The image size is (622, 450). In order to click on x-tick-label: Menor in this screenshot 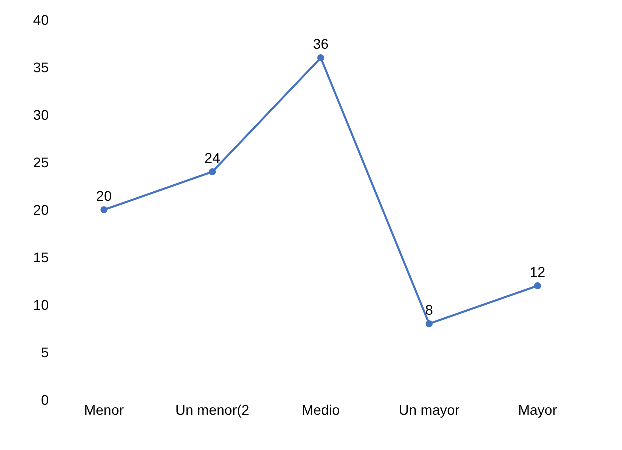, I will do `click(104, 410)`.